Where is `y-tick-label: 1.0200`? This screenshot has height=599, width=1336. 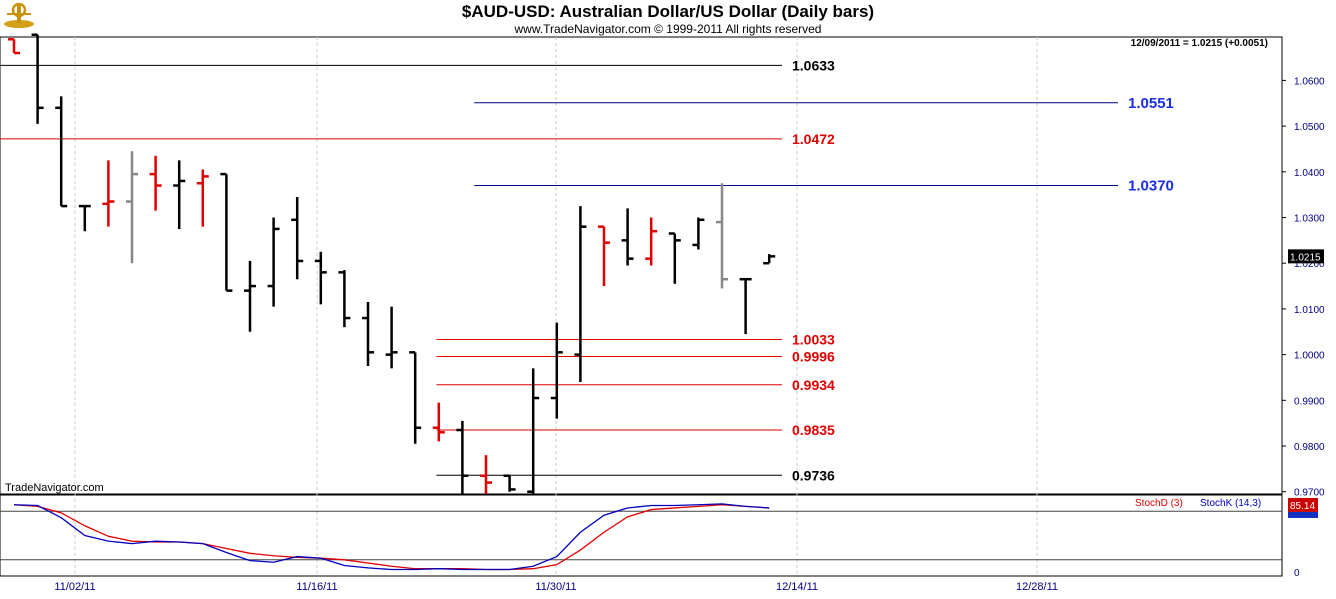
y-tick-label: 1.0200 is located at coordinates (1309, 264).